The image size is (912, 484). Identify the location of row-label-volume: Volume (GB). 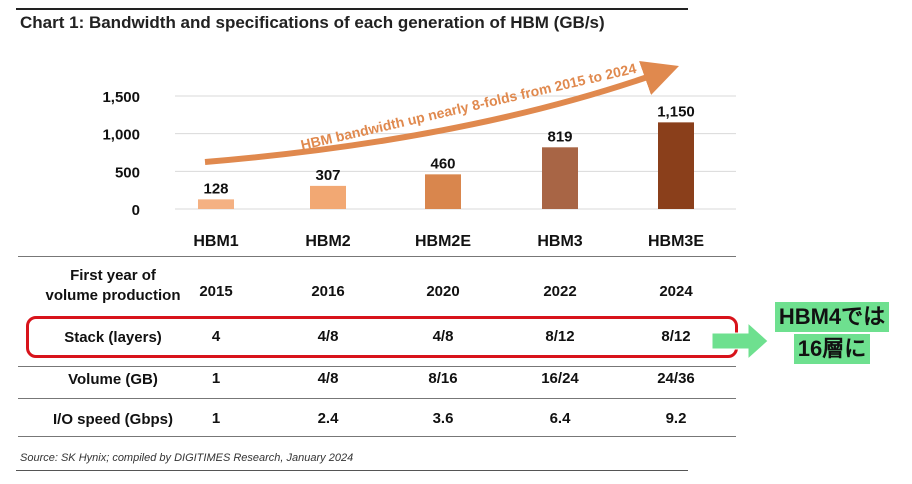
(113, 379).